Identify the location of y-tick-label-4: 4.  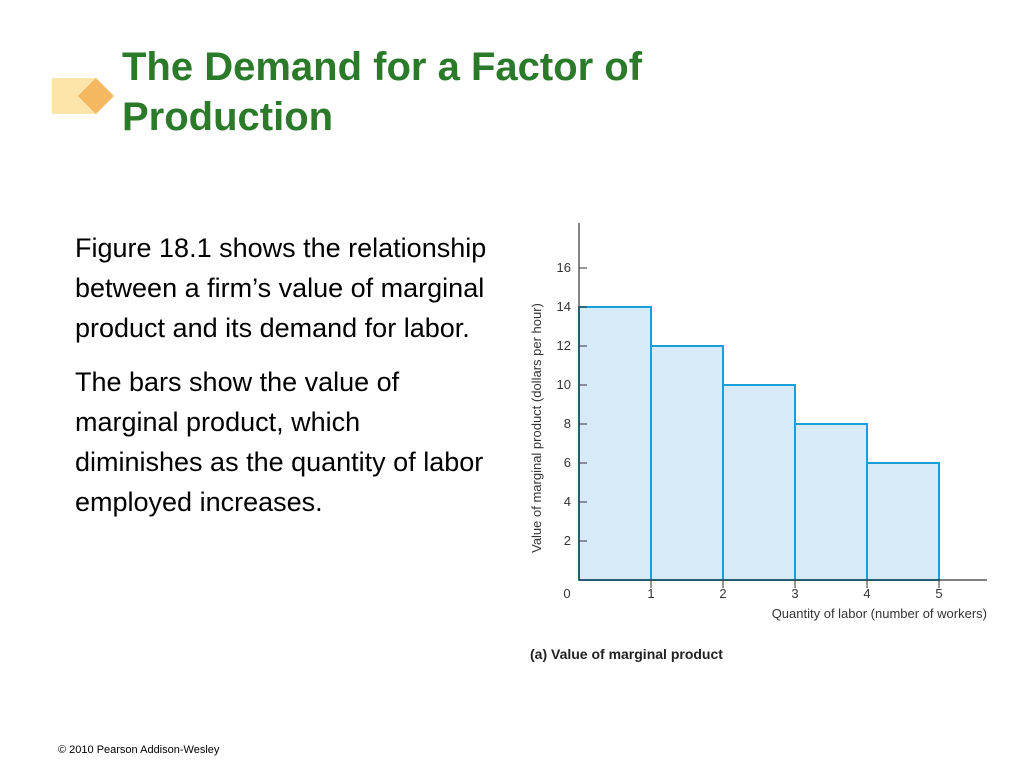
(567, 501).